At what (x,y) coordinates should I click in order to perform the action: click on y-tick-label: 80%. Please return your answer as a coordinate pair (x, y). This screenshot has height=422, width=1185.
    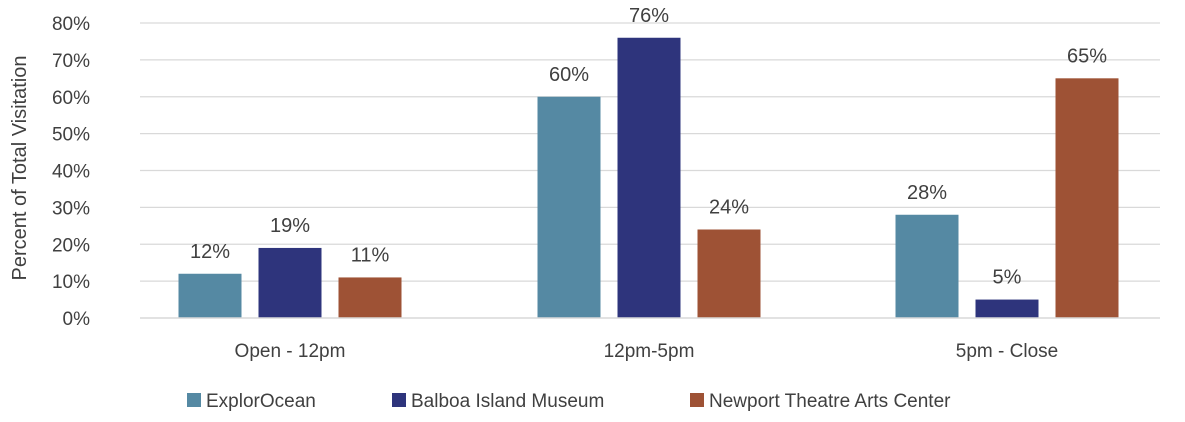
    Looking at the image, I should click on (71, 24).